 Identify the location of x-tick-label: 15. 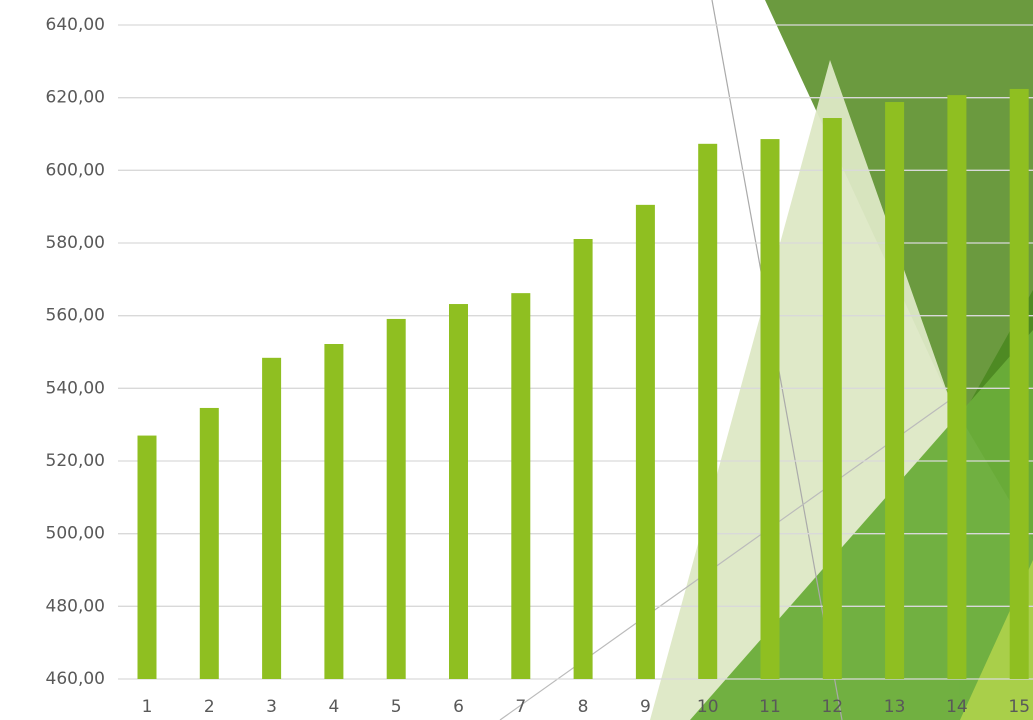
(1019, 707).